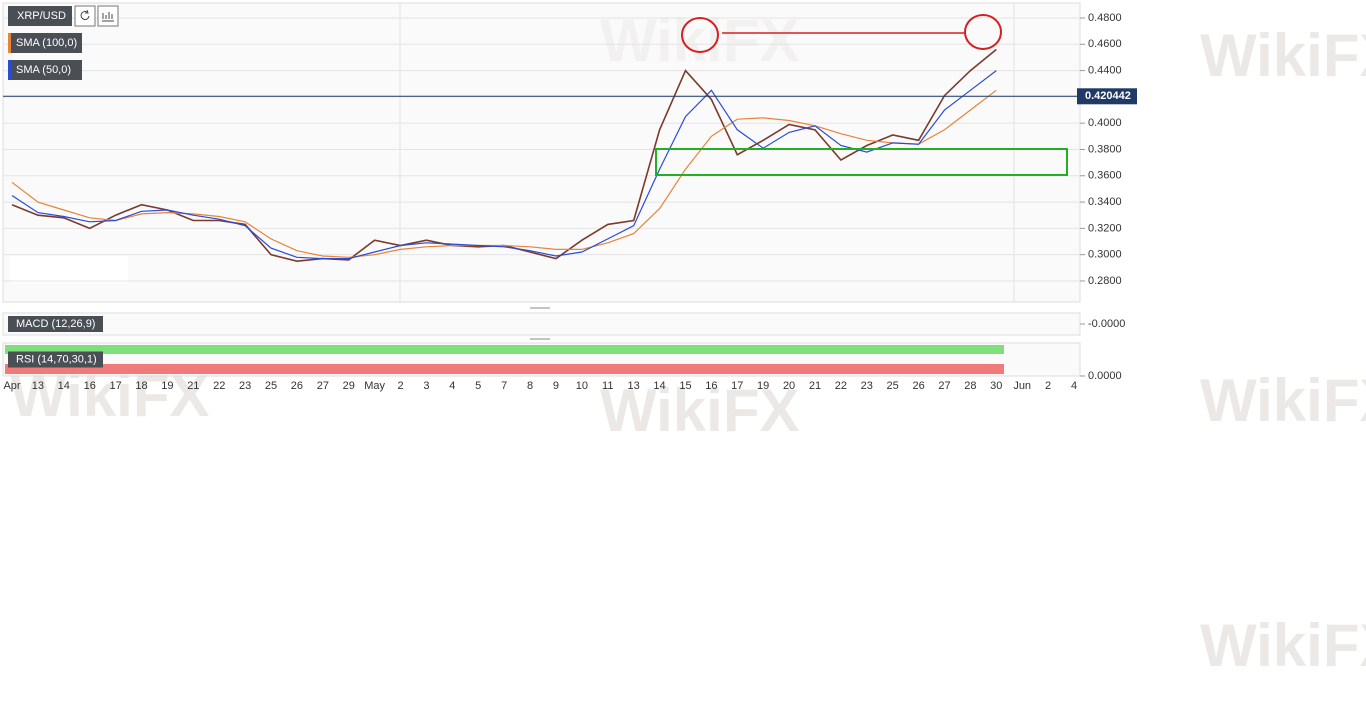  What do you see at coordinates (1105, 18) in the screenshot?
I see `y-tick-label: 0.4800` at bounding box center [1105, 18].